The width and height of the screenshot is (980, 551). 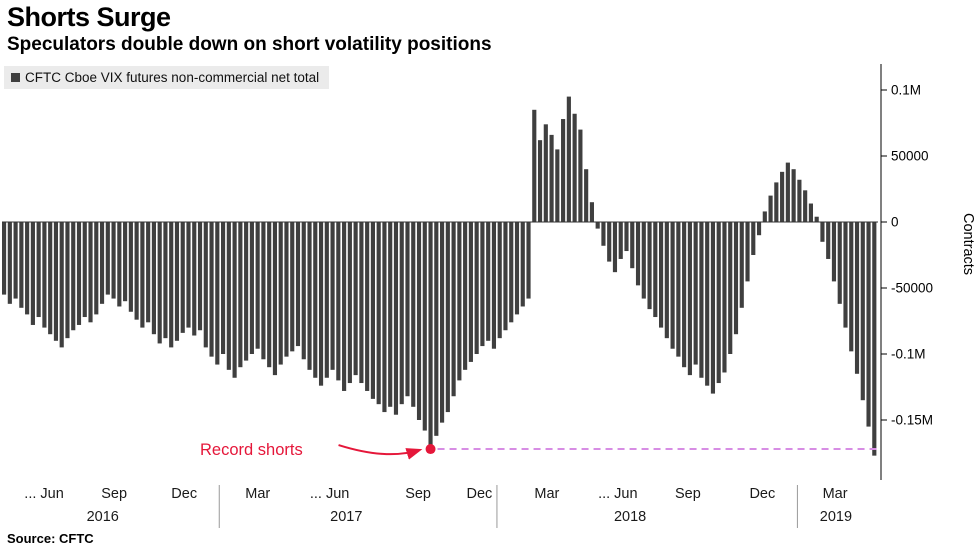 What do you see at coordinates (346, 517) in the screenshot?
I see `x-year-label: 2017` at bounding box center [346, 517].